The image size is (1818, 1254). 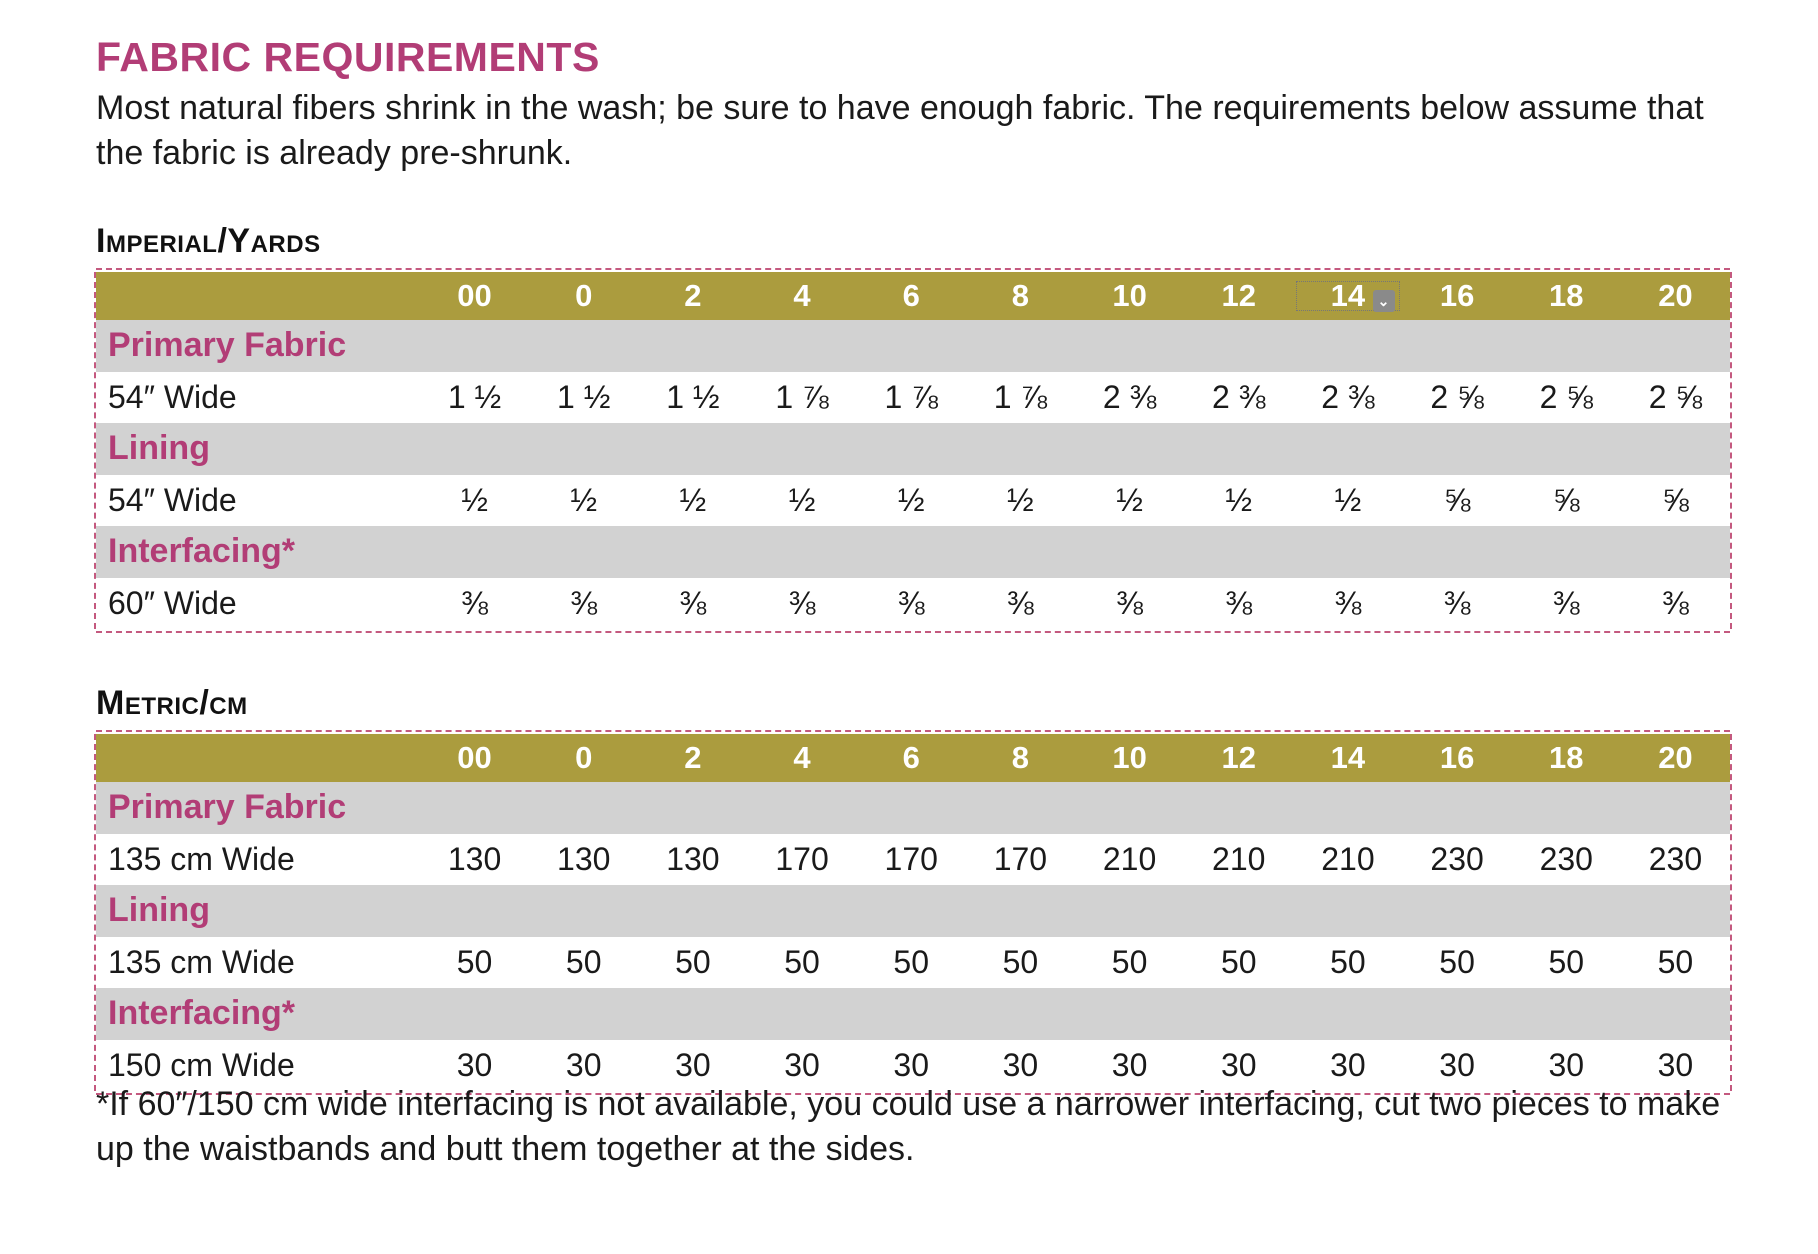 What do you see at coordinates (913, 500) in the screenshot?
I see `table-row: 54″ Wide ½ ½ ½ ½ ½ ½ ½ ½ ½ ⅝ ⅝ ⅝` at bounding box center [913, 500].